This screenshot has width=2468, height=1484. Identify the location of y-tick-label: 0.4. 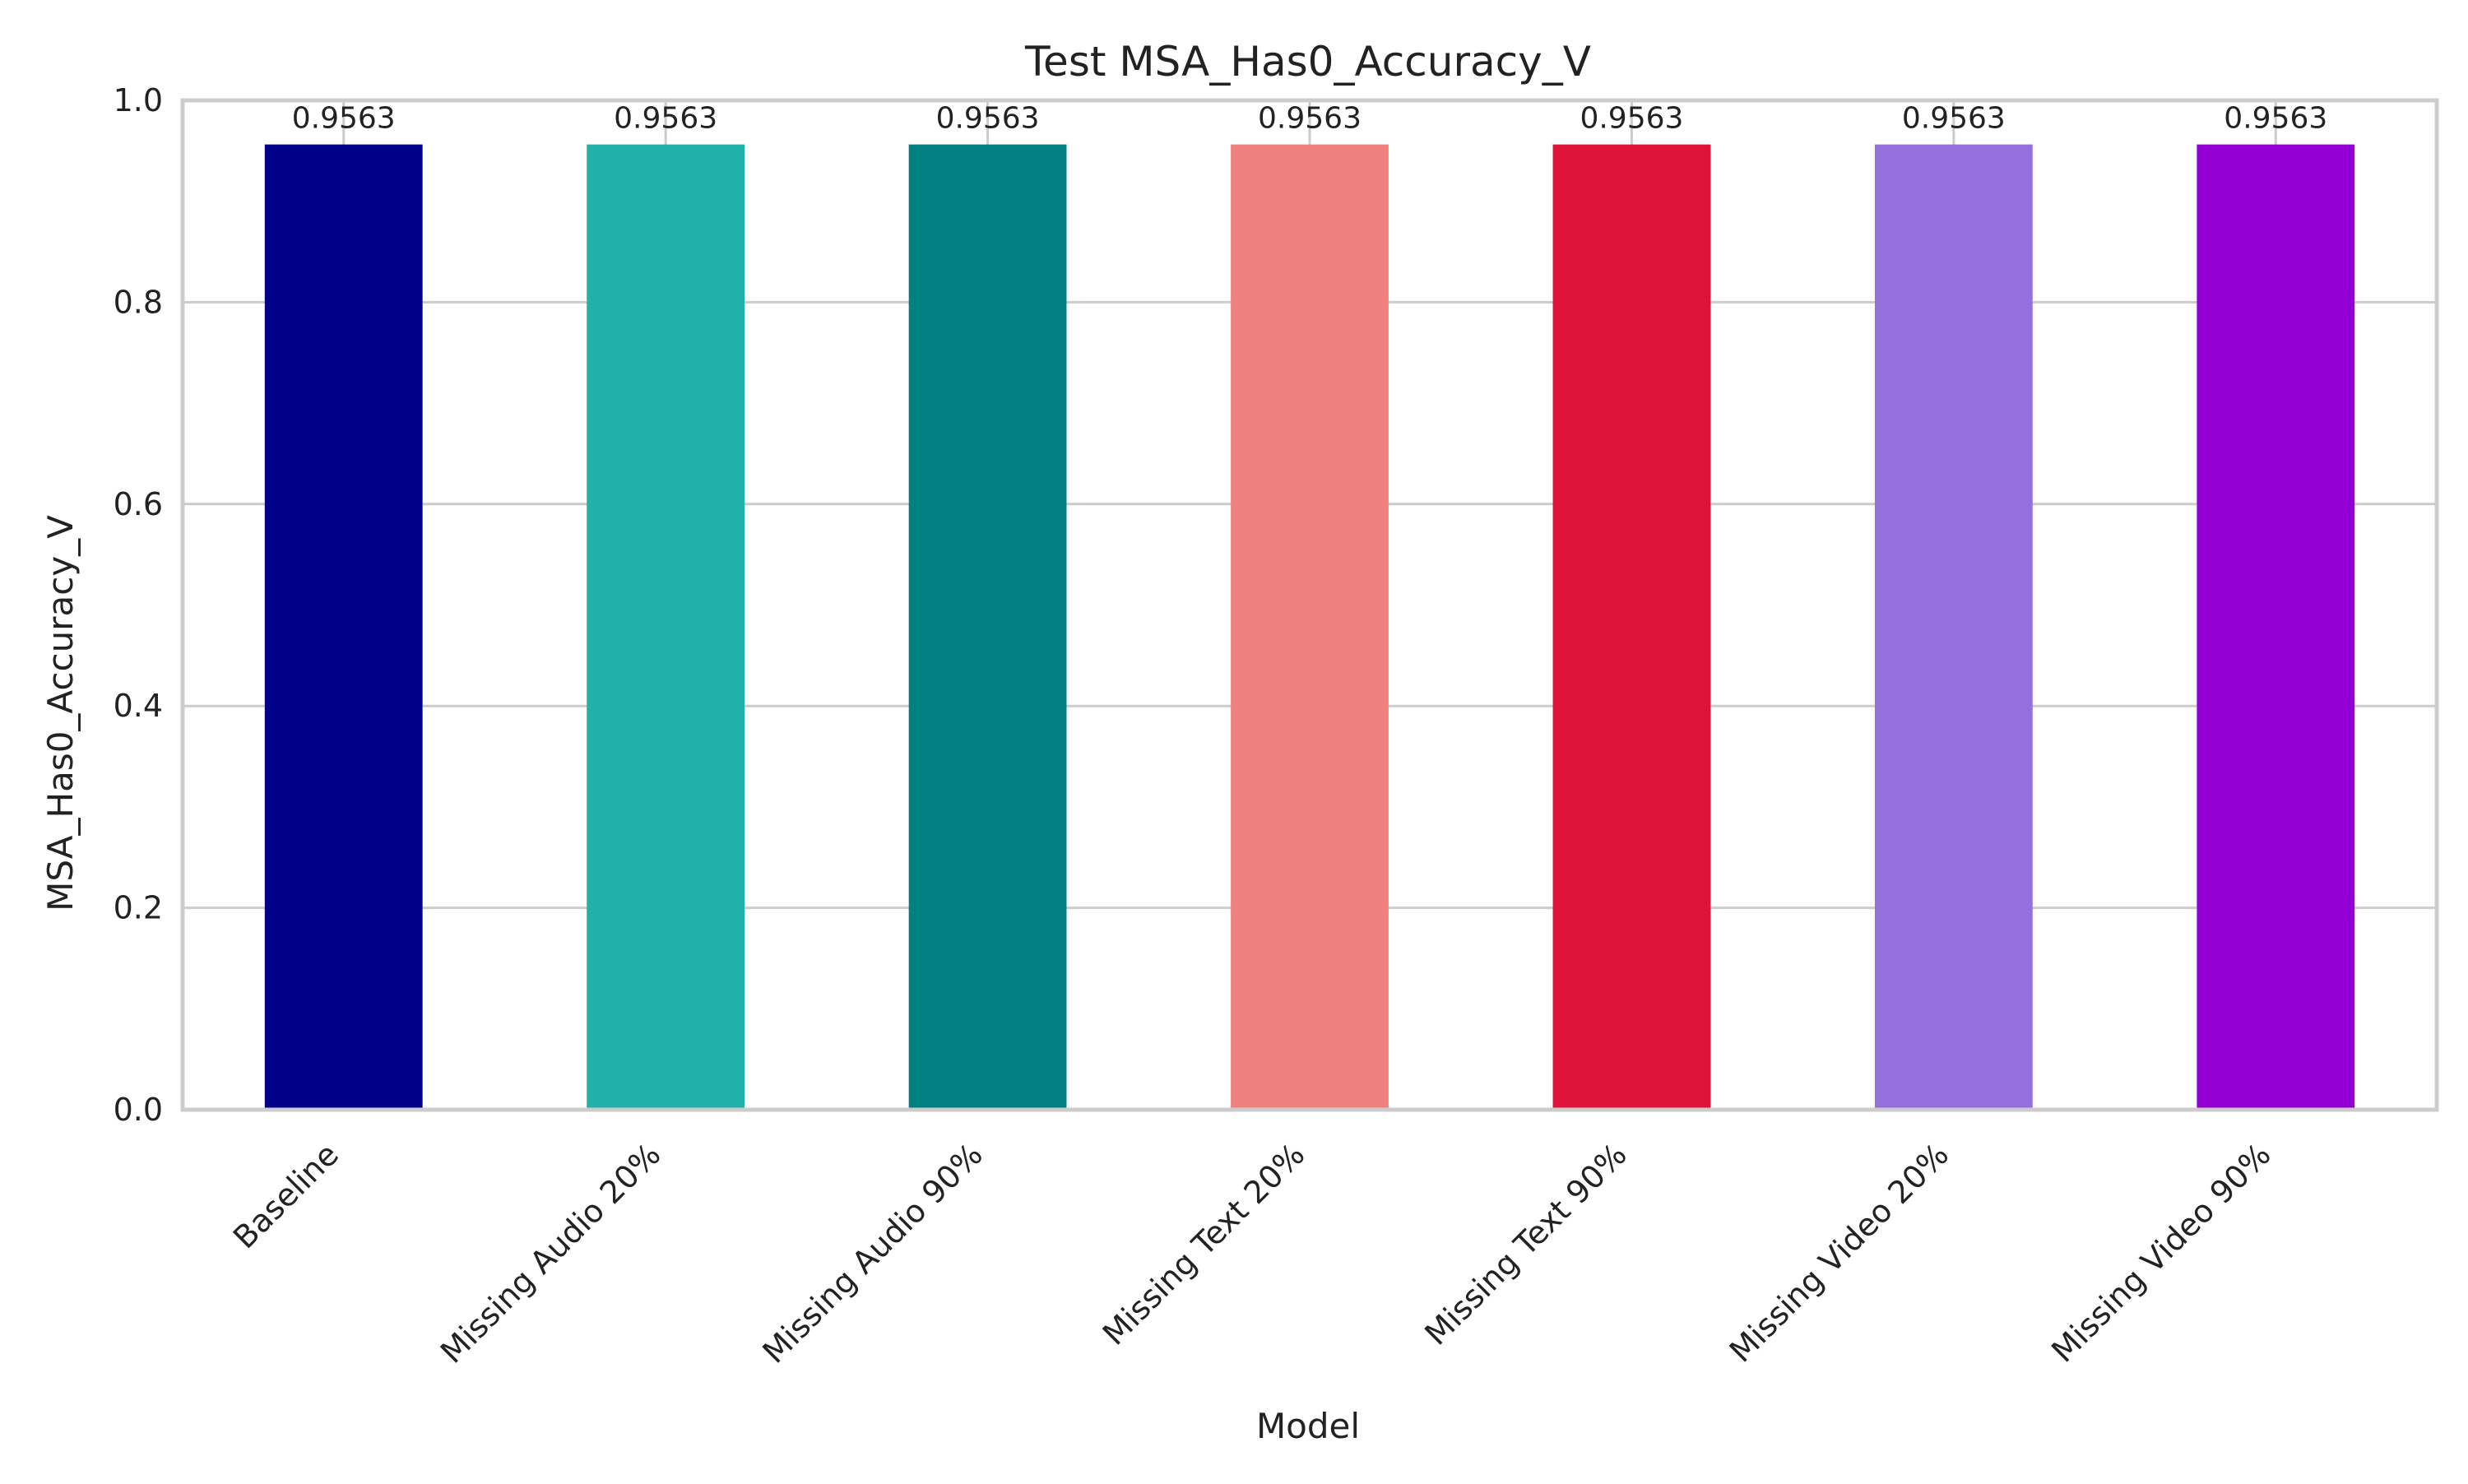
(138, 706).